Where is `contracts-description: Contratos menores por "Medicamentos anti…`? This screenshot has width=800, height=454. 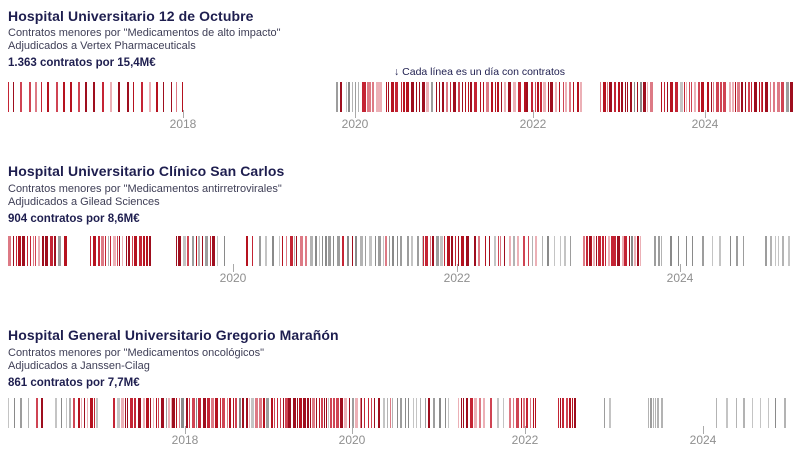
contracts-description: Contratos menores por "Medicamentos anti… is located at coordinates (145, 189).